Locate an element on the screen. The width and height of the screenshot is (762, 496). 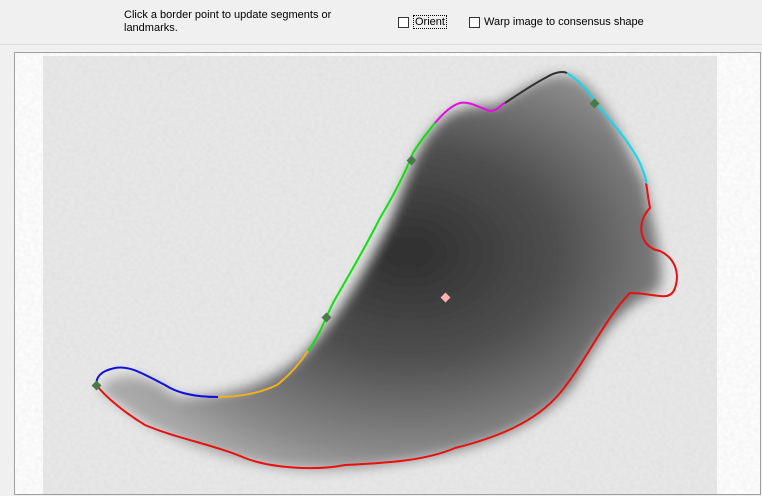
segment-blue is located at coordinates (157, 382).